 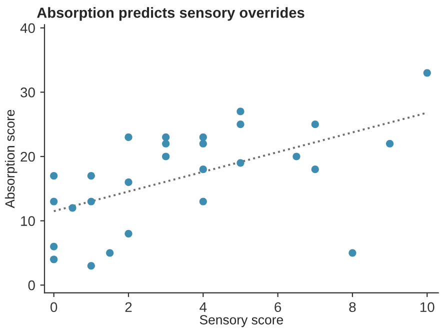 I want to click on y-tick-label: 20, so click(x=27, y=157).